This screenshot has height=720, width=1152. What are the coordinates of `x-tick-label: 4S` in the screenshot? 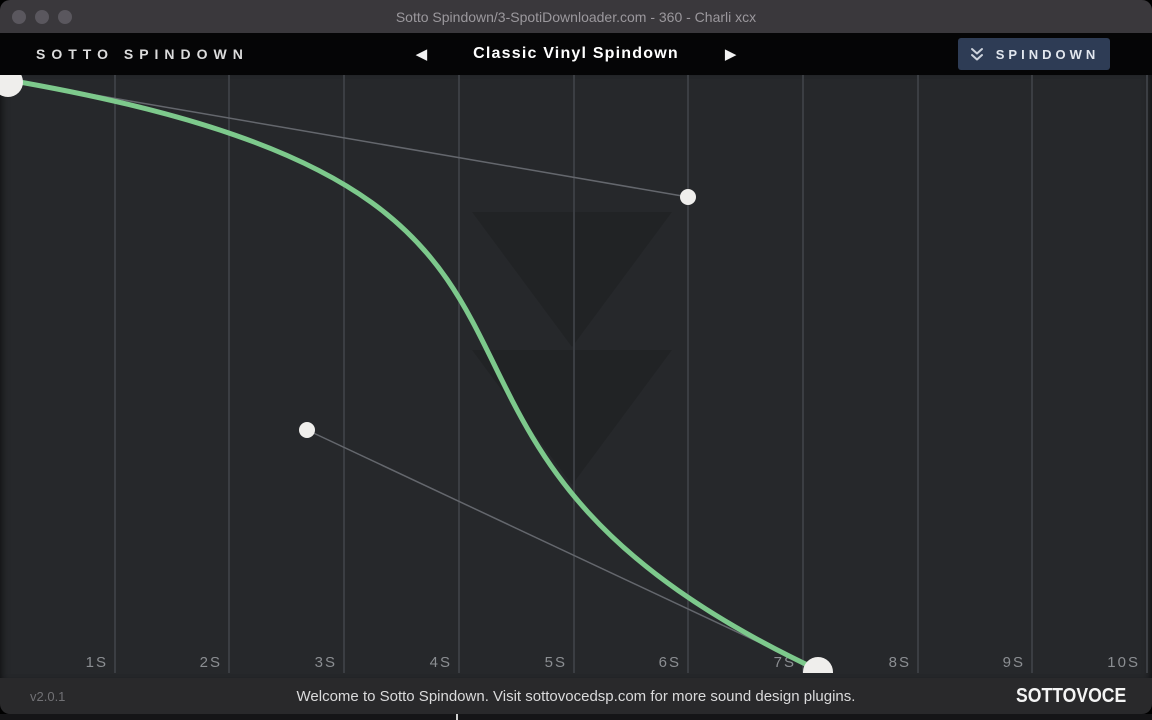 It's located at (441, 662).